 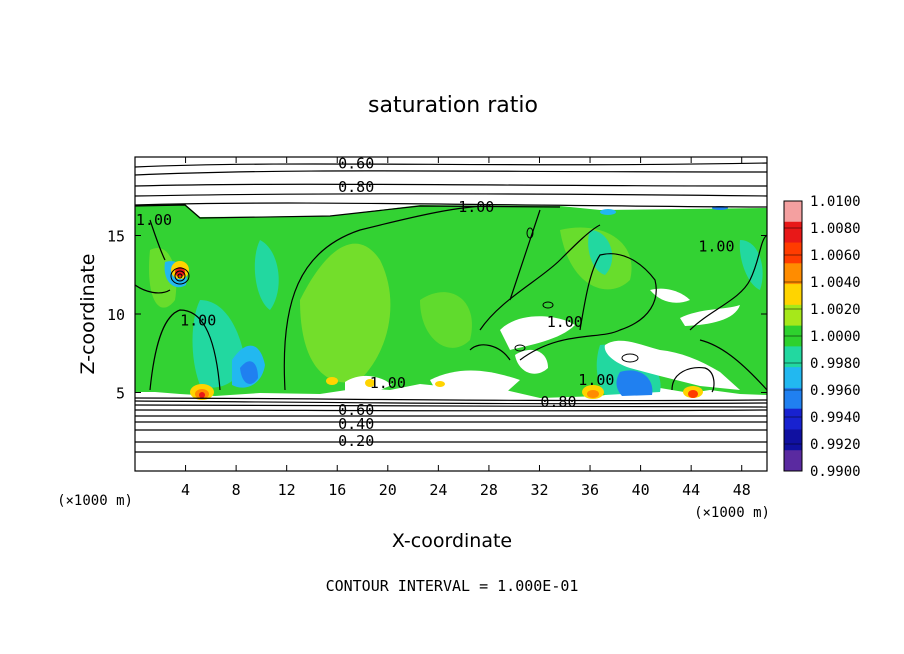 What do you see at coordinates (452, 541) in the screenshot?
I see `x-axis-label: X-coordinate` at bounding box center [452, 541].